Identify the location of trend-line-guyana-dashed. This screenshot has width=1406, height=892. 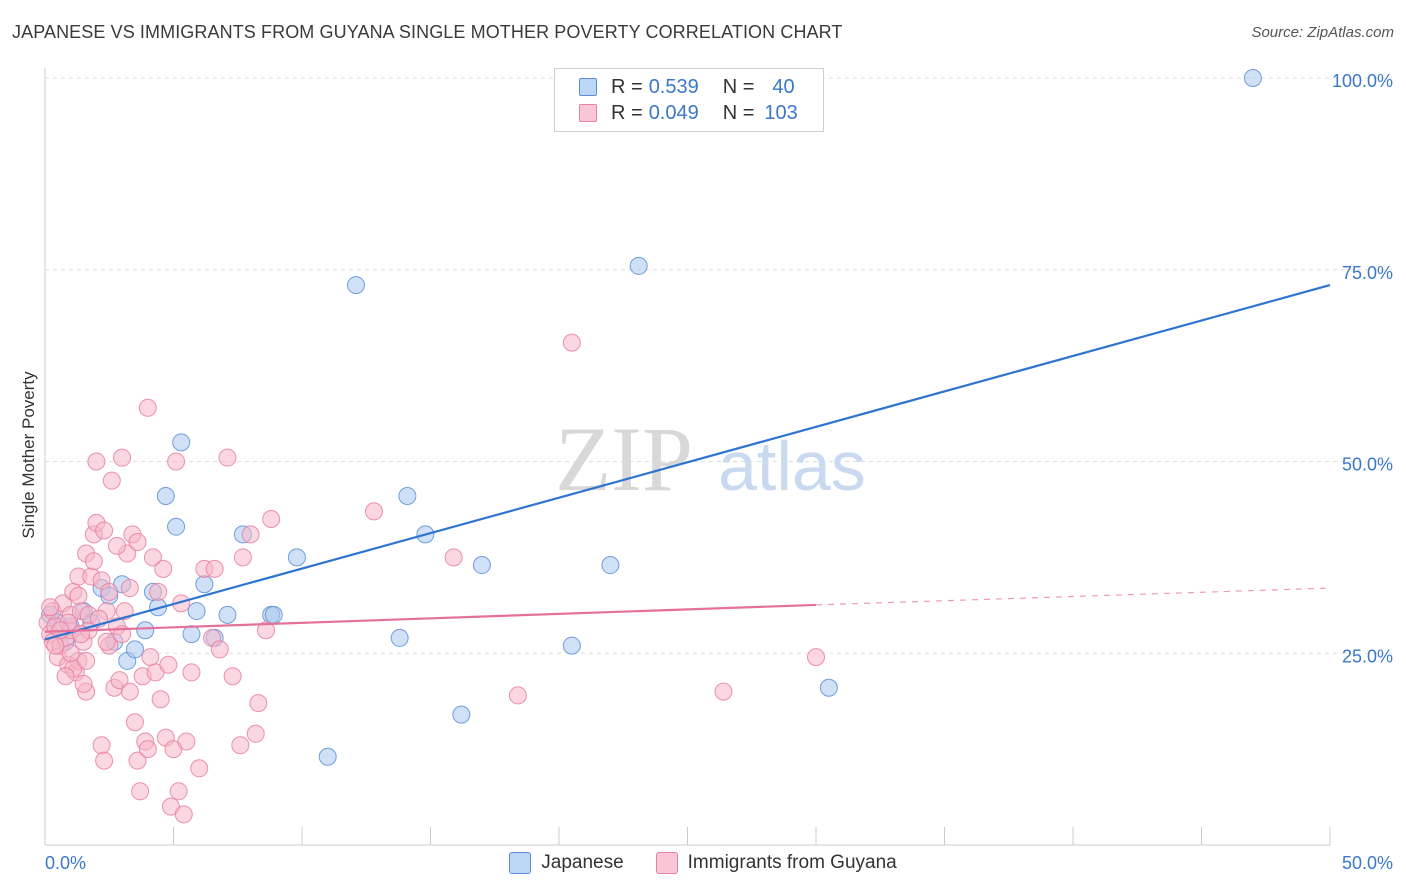
(1073, 596).